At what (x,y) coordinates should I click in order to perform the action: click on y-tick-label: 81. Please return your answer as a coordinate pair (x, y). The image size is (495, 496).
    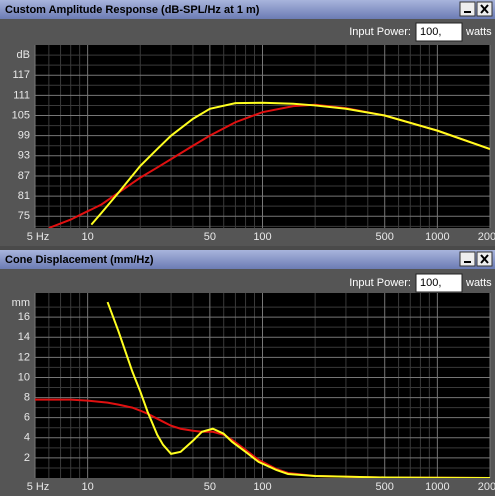
    Looking at the image, I should click on (24, 196).